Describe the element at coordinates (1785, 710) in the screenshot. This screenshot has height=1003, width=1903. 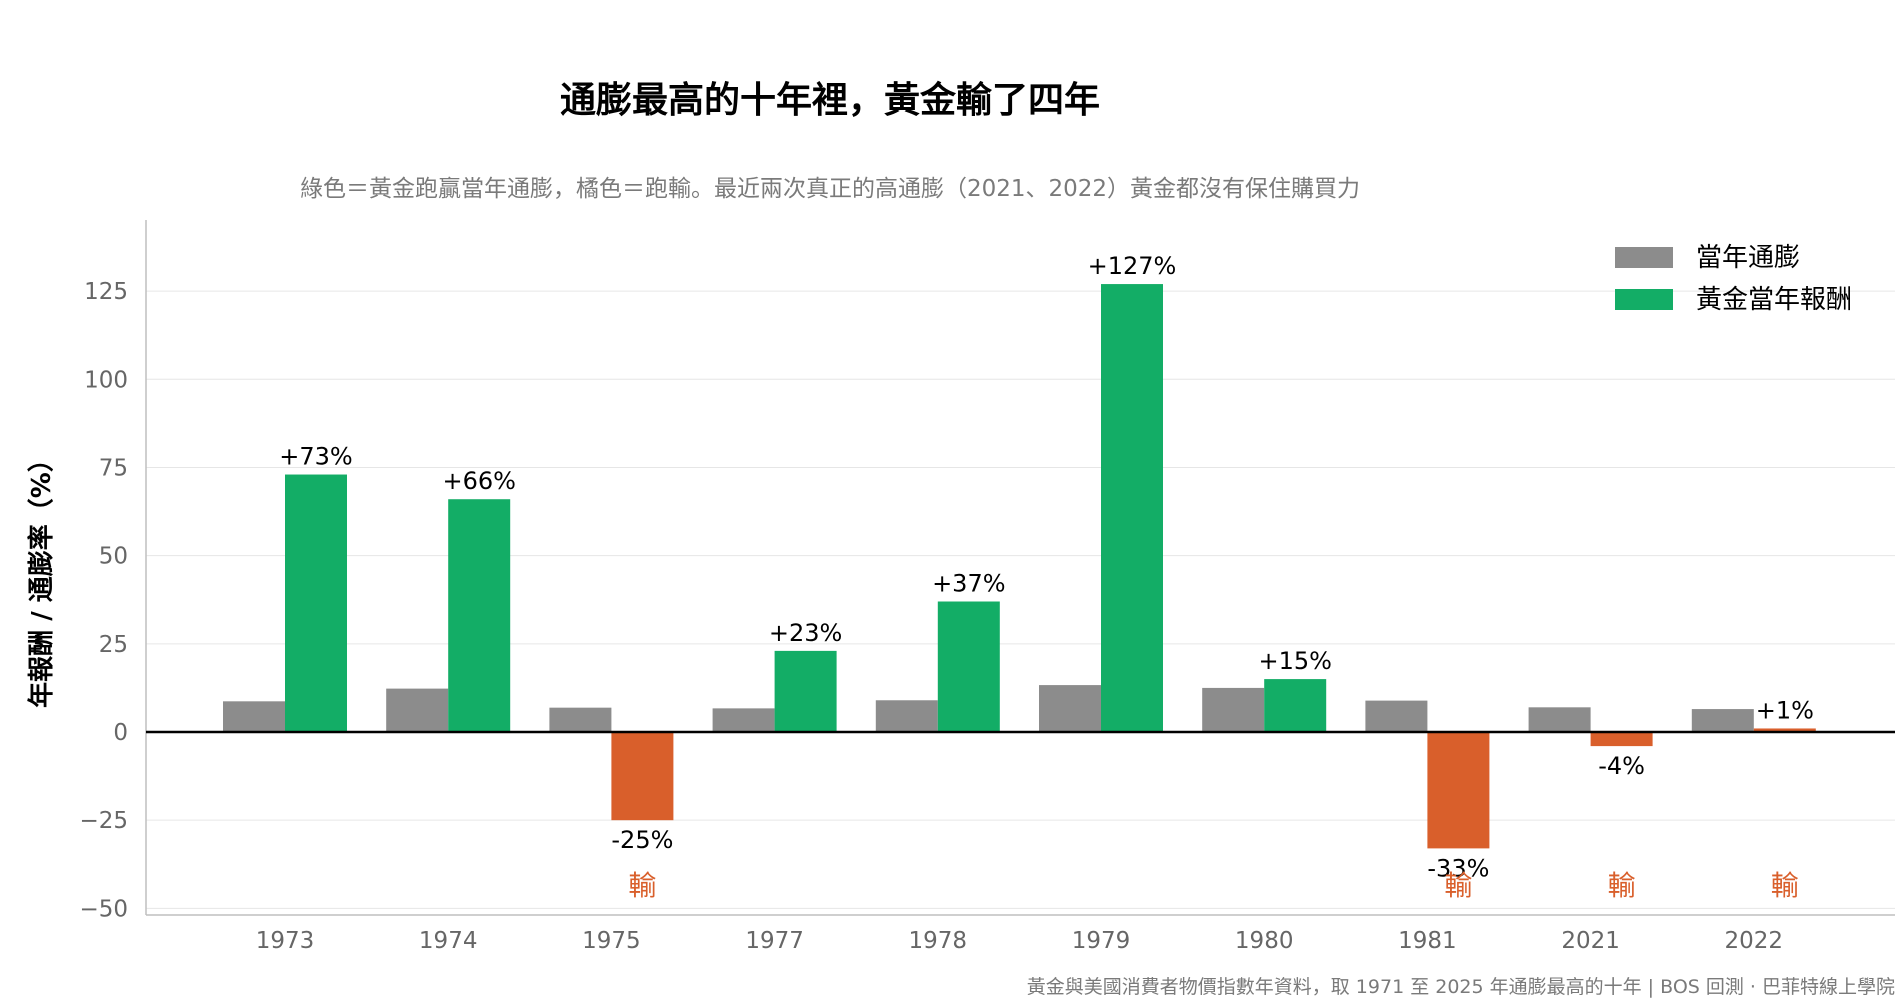
I see `data-label-2022: +1%` at that location.